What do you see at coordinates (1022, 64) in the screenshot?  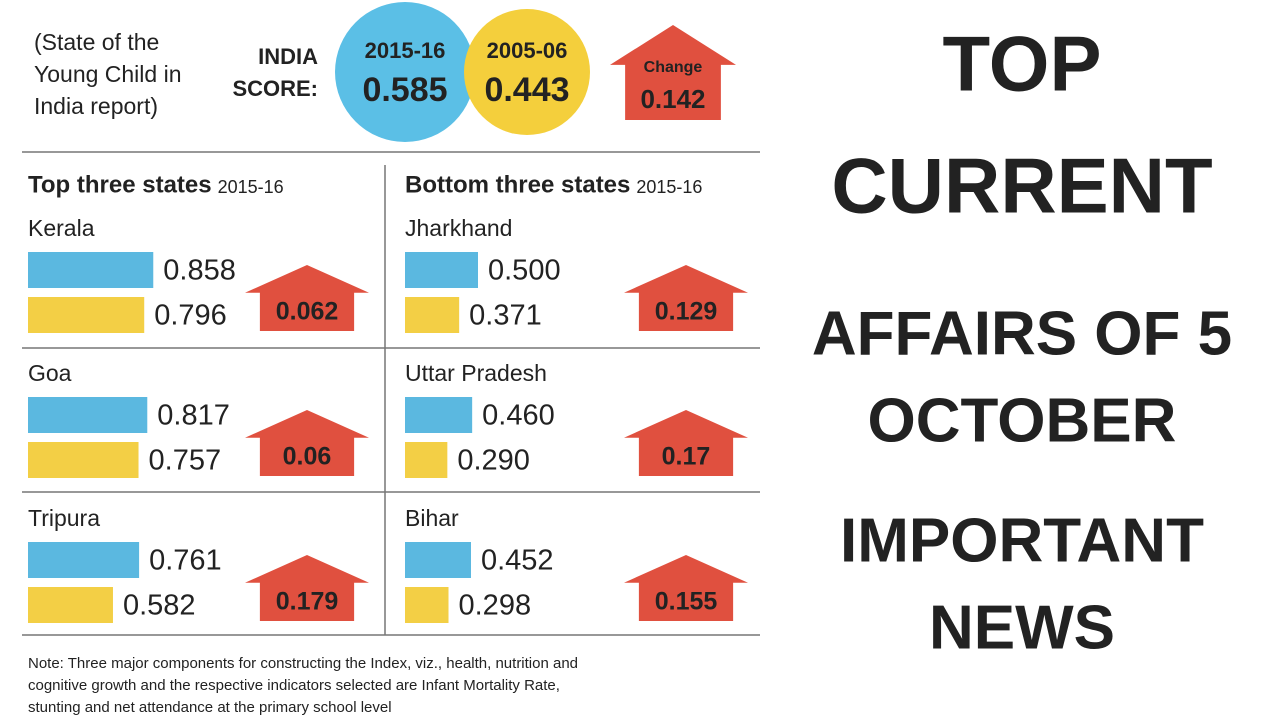 I see `headline: TOP` at bounding box center [1022, 64].